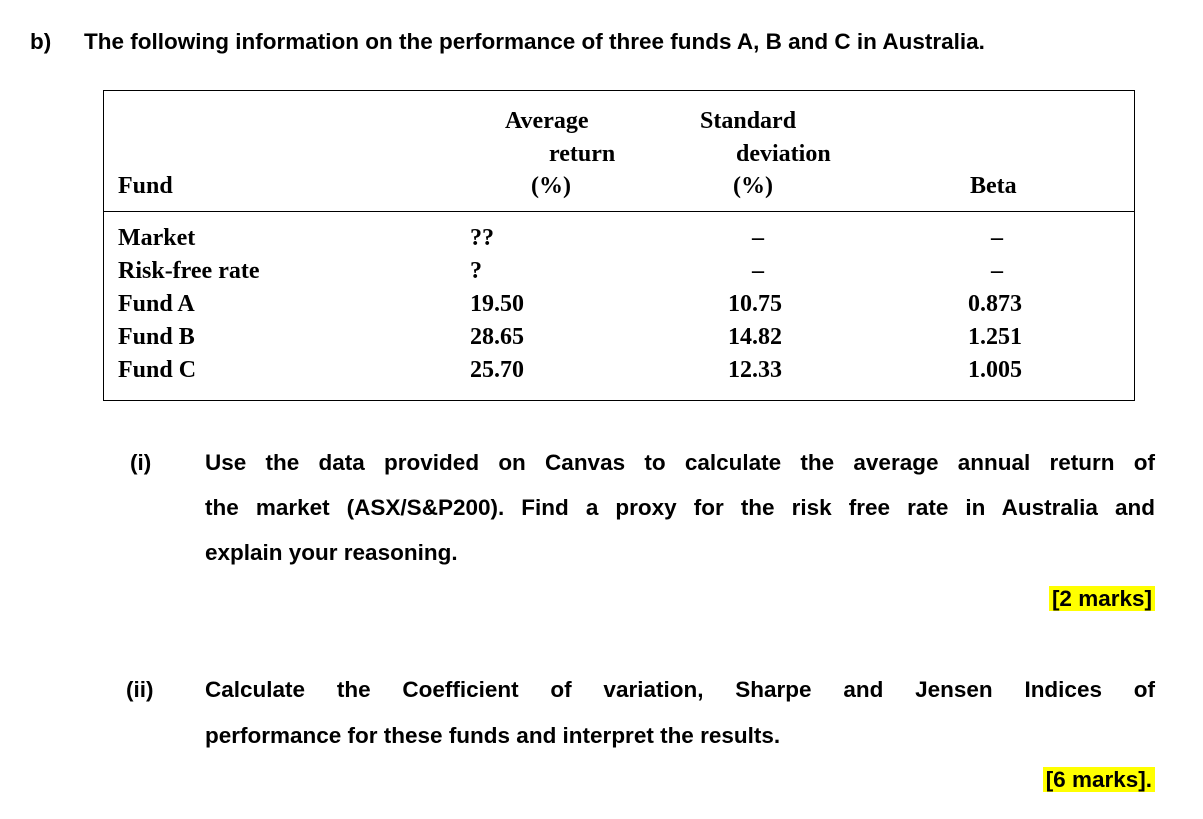 Image resolution: width=1203 pixels, height=819 pixels. I want to click on header-std: (%), so click(753, 186).